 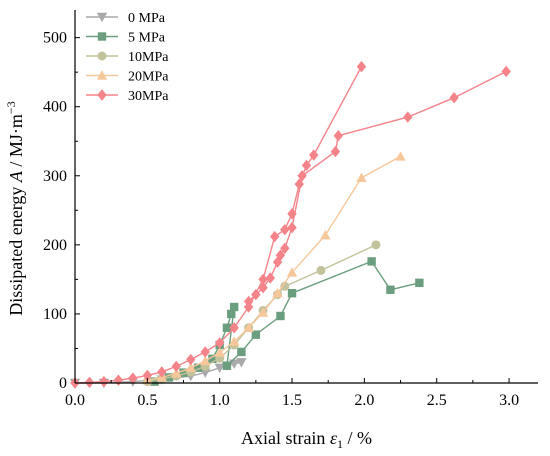 I want to click on legend-item: 20MPa, so click(x=127, y=77).